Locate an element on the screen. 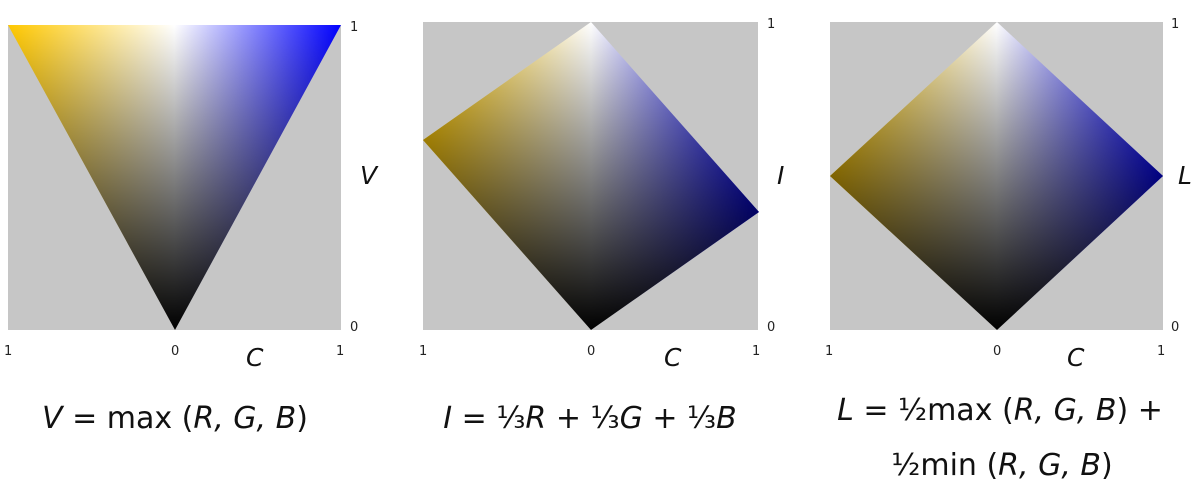 The height and width of the screenshot is (500, 1198). formula-op: = ½max ( is located at coordinates (934, 410).